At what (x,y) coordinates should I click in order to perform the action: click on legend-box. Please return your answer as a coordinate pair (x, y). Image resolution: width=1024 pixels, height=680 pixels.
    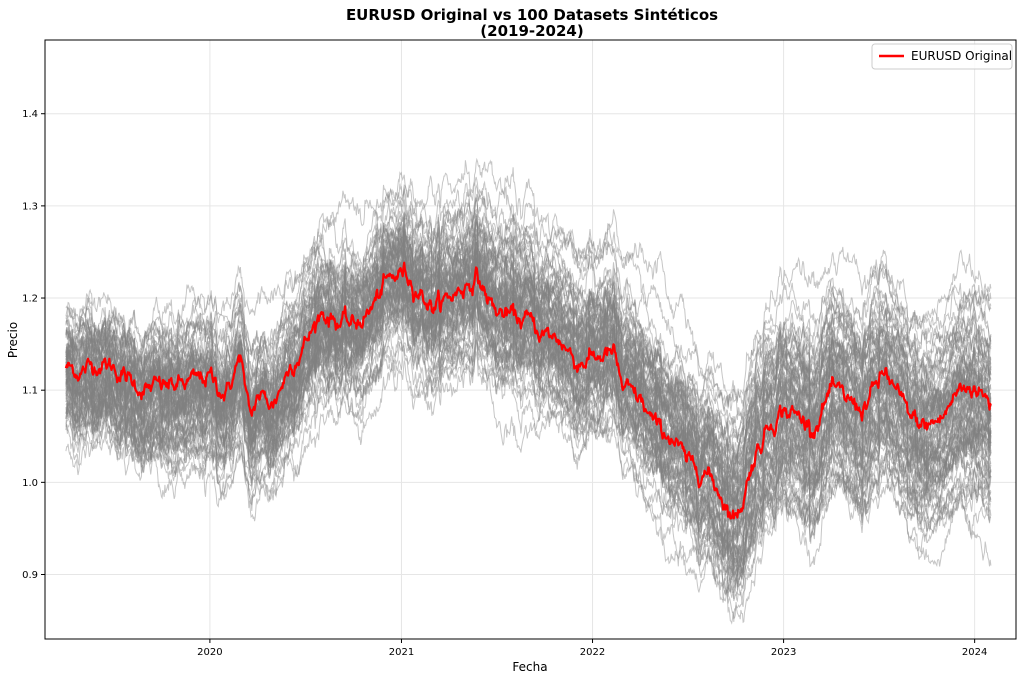
    Looking at the image, I should click on (942, 56).